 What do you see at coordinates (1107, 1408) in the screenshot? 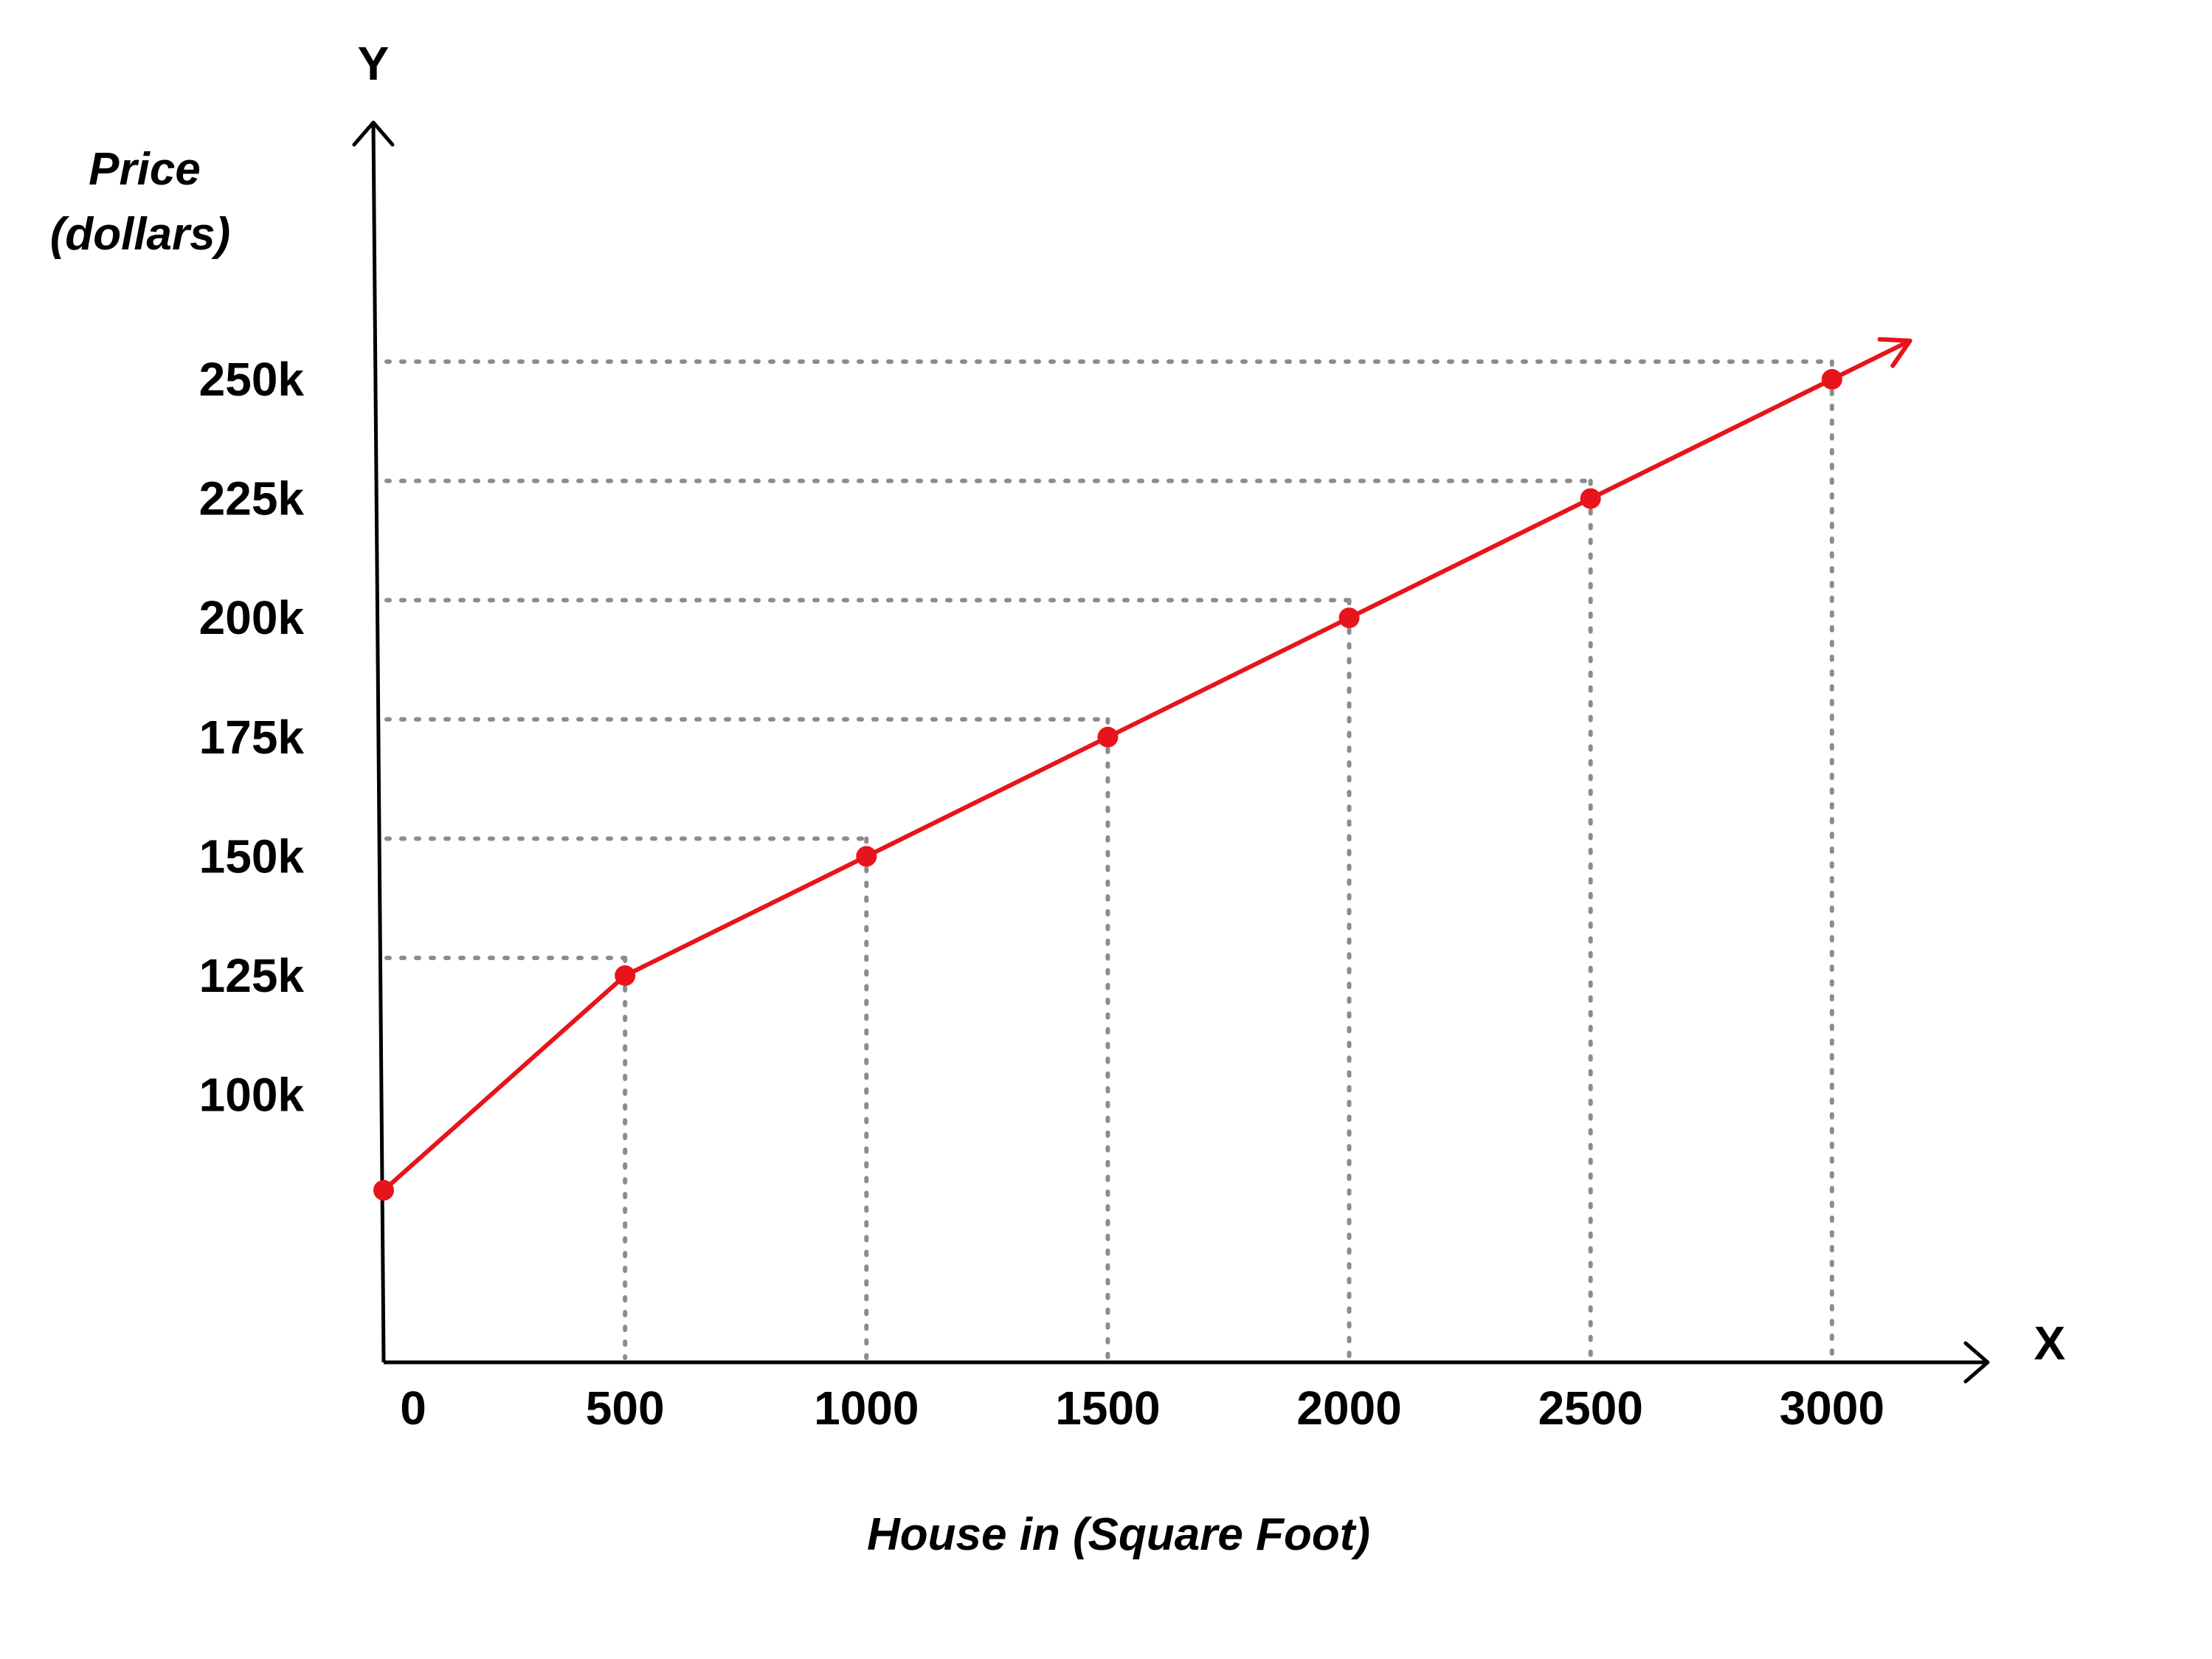
I see `x-tick-label: 1500` at bounding box center [1107, 1408].